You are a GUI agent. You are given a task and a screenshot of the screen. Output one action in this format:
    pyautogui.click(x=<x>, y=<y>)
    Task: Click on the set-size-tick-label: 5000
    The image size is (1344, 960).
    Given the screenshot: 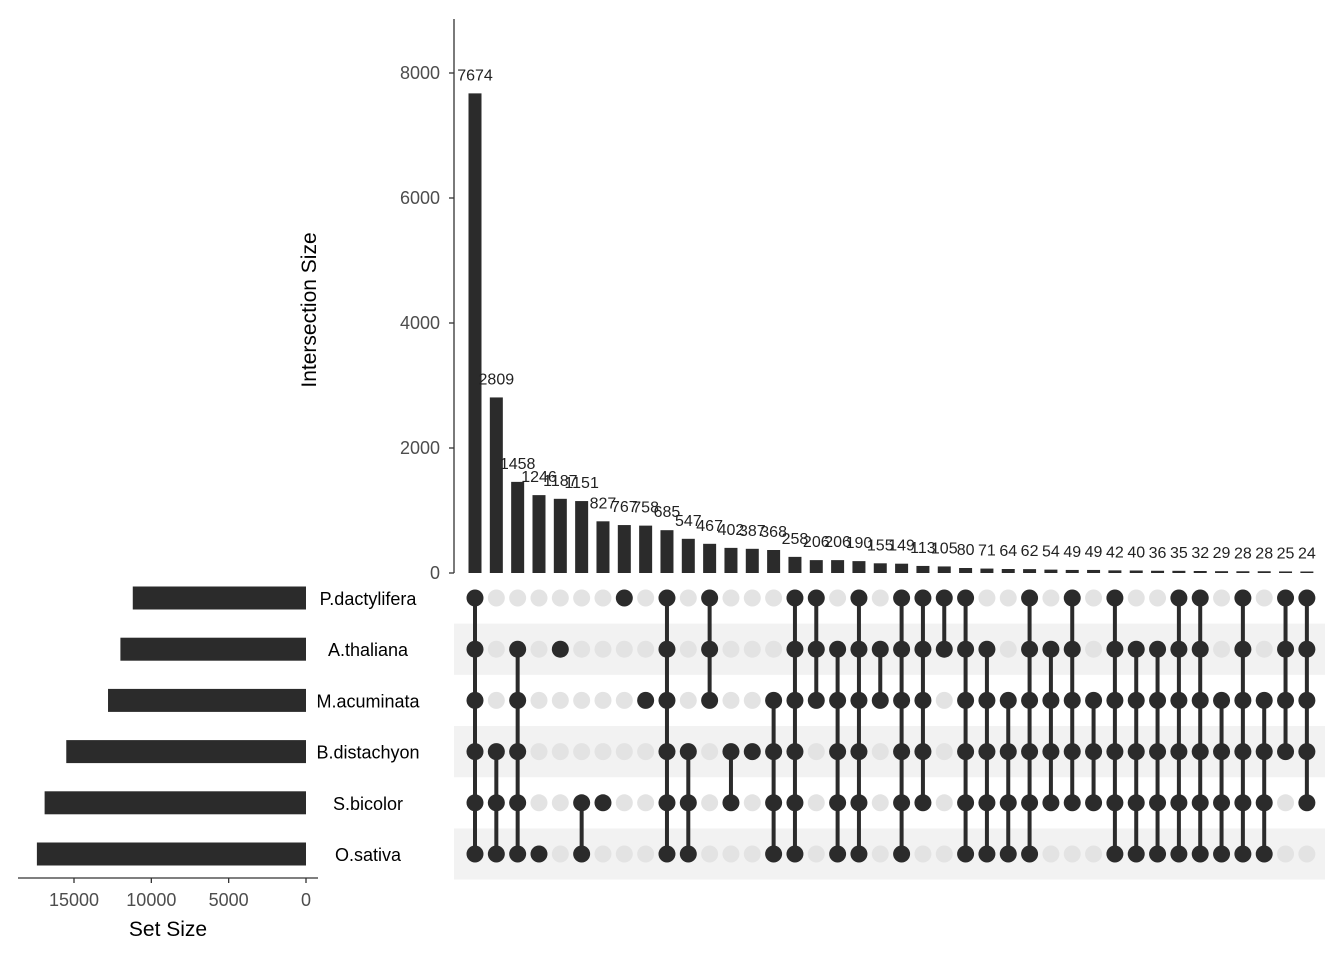 What is the action you would take?
    pyautogui.click(x=229, y=900)
    